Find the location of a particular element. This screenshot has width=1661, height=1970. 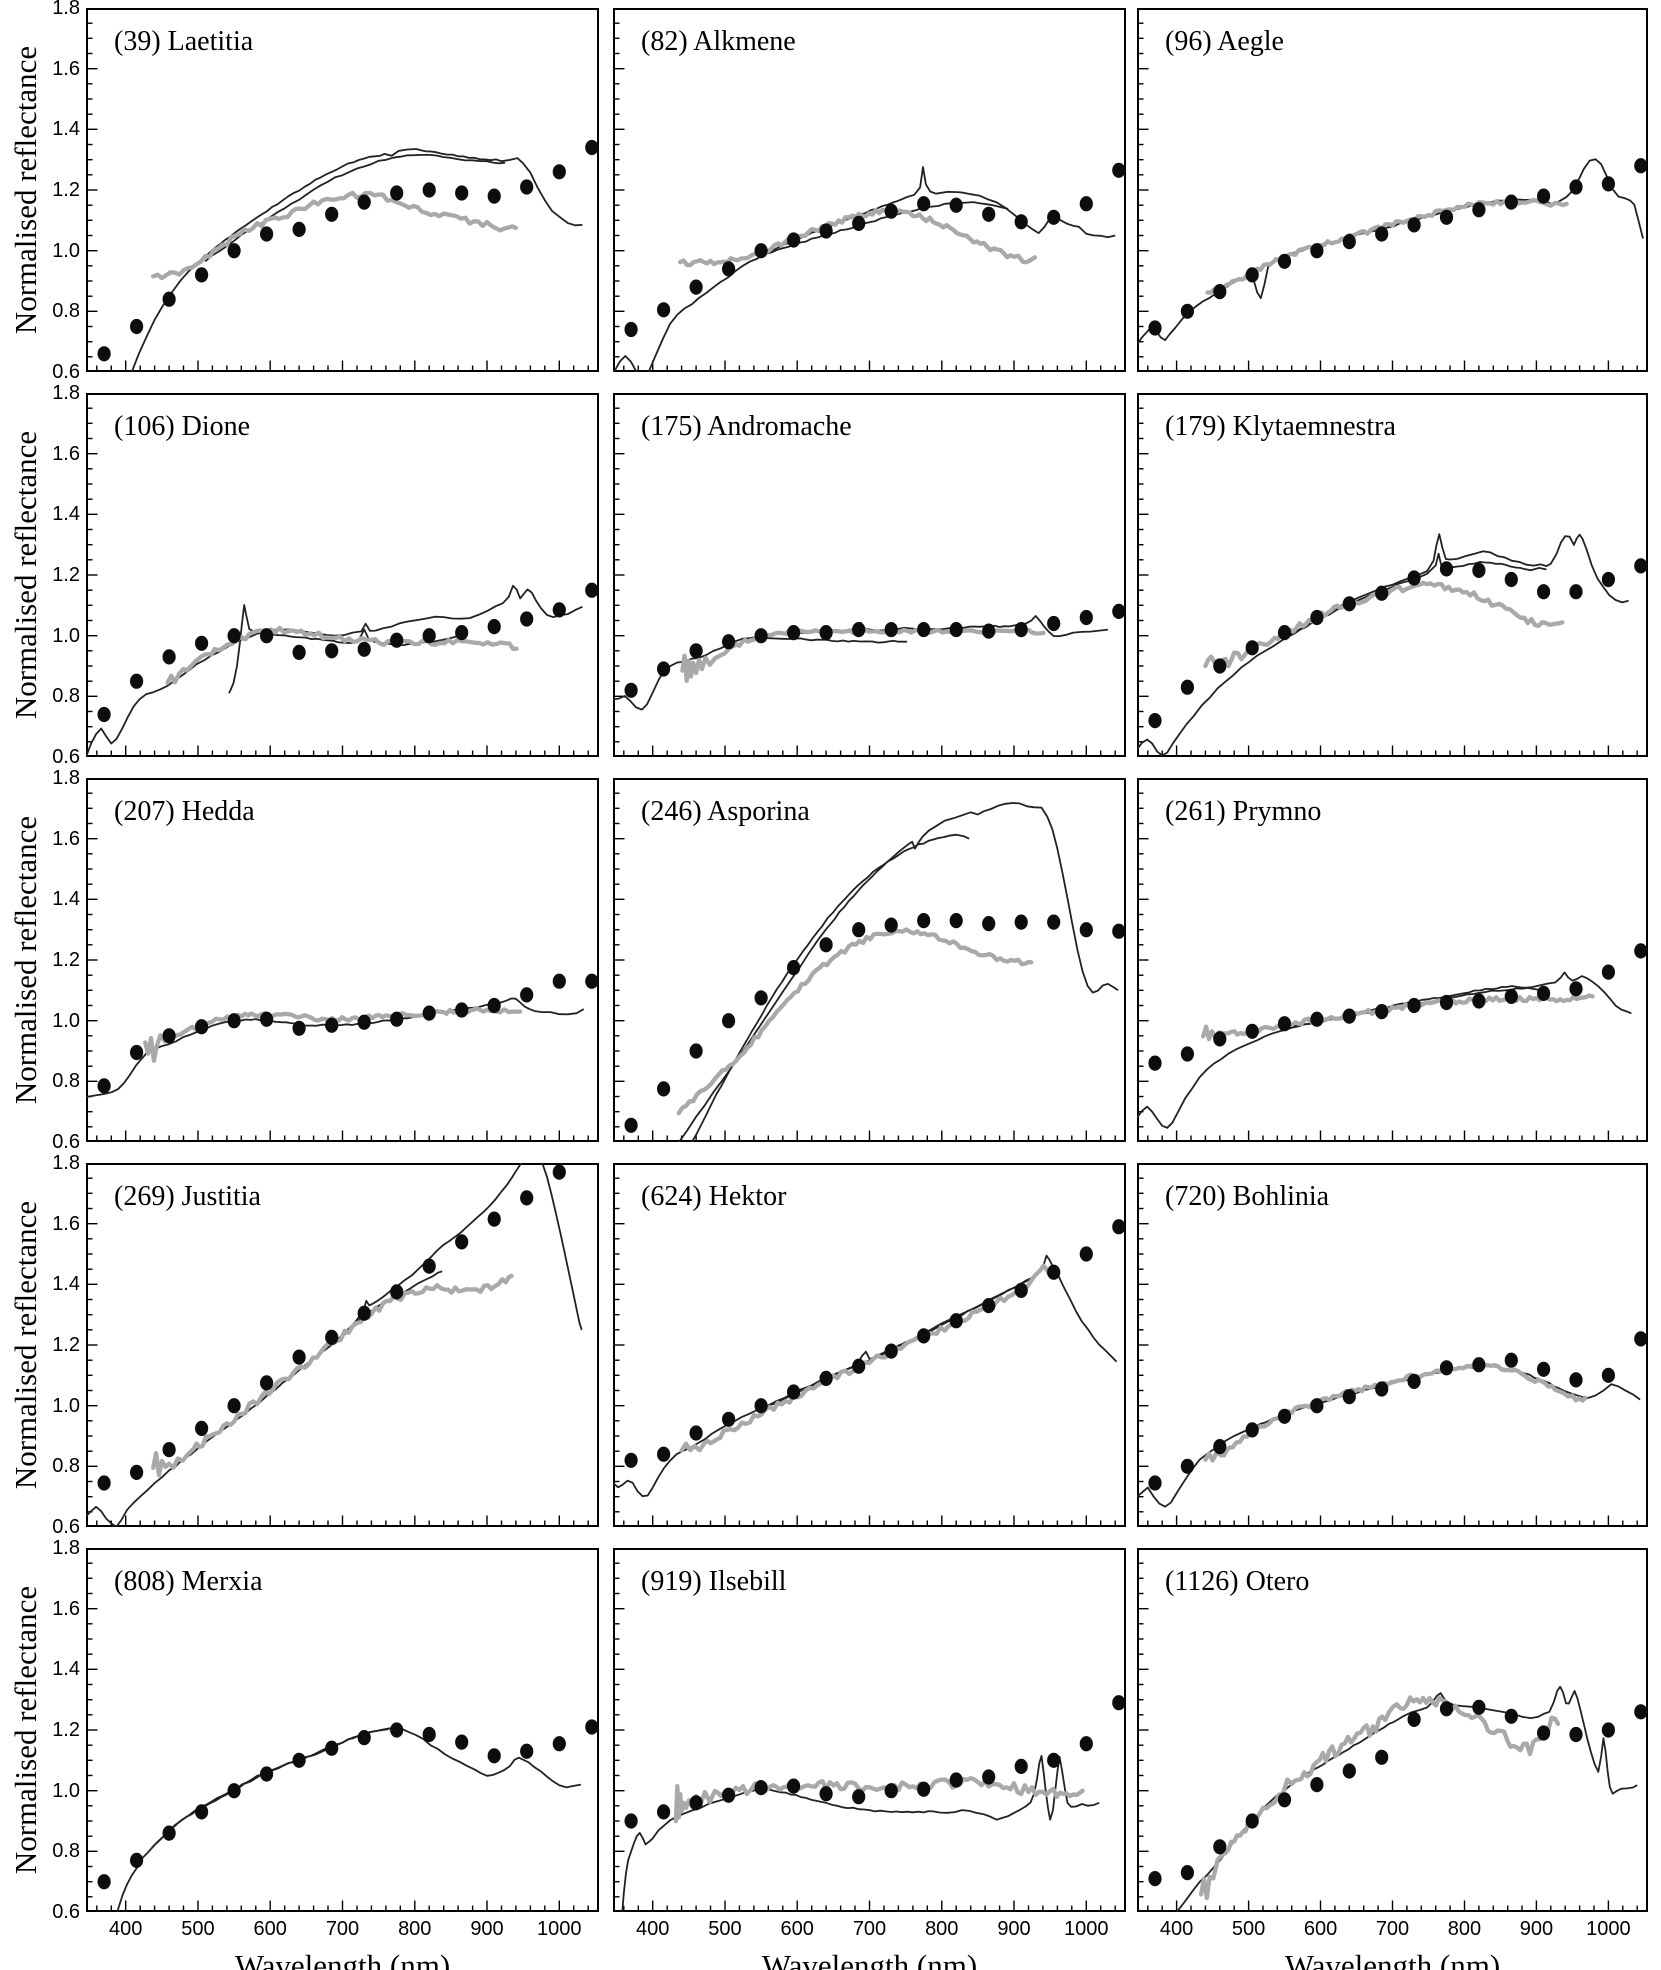

panel-title: (919) Ilsebill is located at coordinates (714, 1581).